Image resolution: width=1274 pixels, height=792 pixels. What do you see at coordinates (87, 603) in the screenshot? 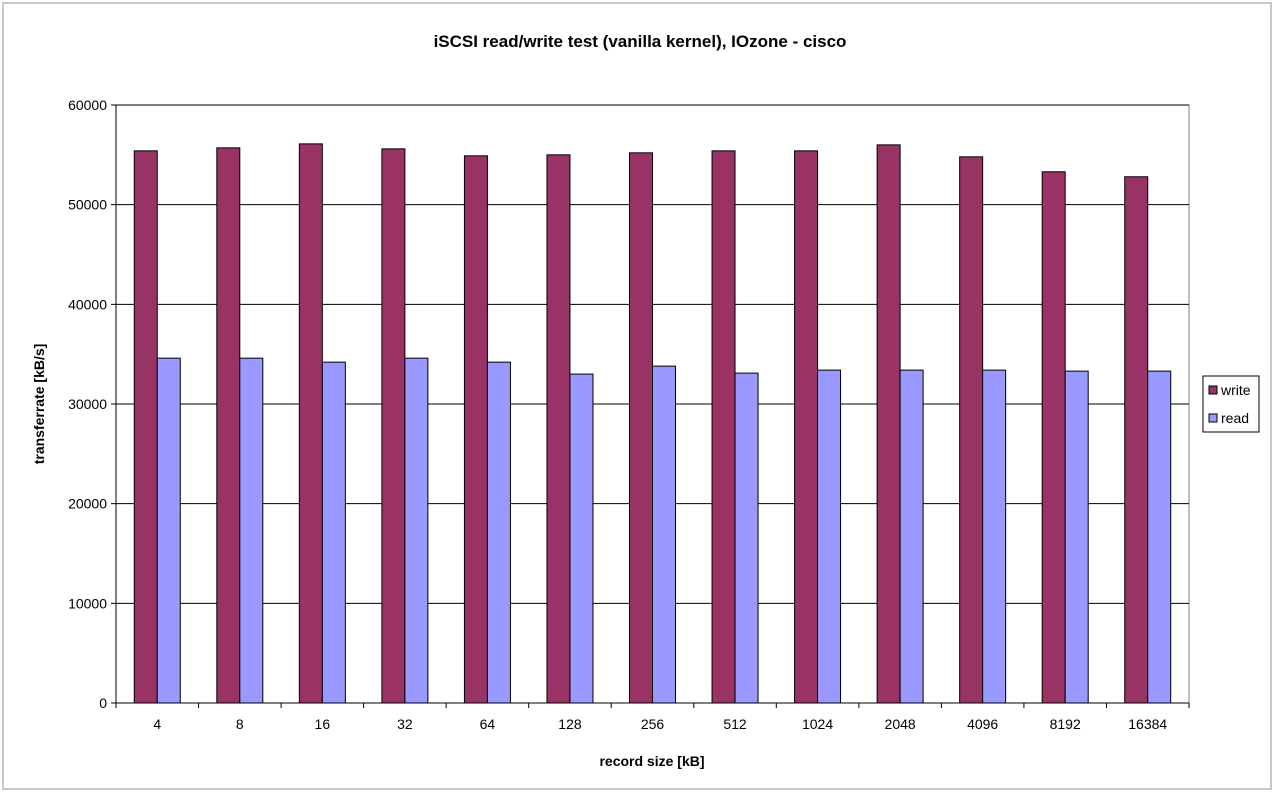
I see `y-tick-label: 10000` at bounding box center [87, 603].